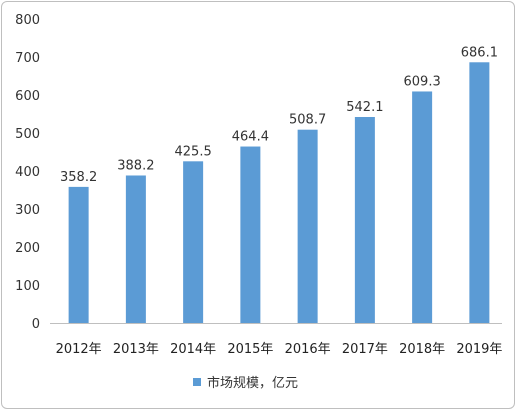 The width and height of the screenshot is (518, 412). I want to click on y-tick-label: 500, so click(27, 134).